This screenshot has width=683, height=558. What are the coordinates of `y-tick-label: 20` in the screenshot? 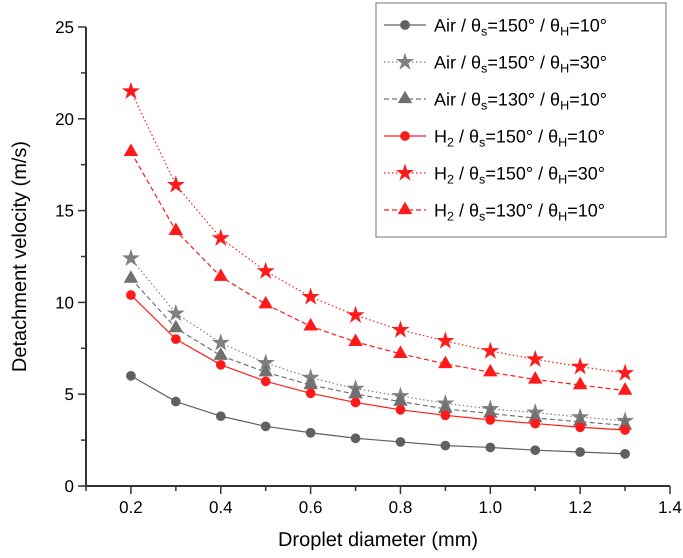 It's located at (64, 119).